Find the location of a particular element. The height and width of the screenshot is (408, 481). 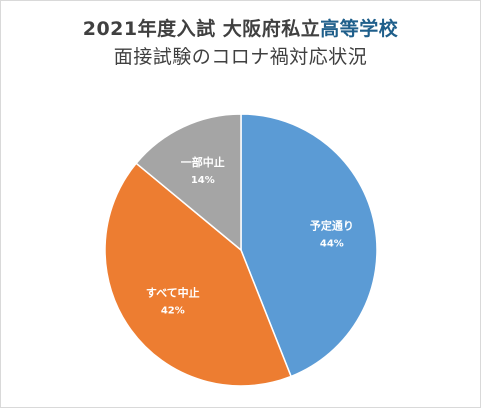

slice-value-label-2: 14% is located at coordinates (203, 180).